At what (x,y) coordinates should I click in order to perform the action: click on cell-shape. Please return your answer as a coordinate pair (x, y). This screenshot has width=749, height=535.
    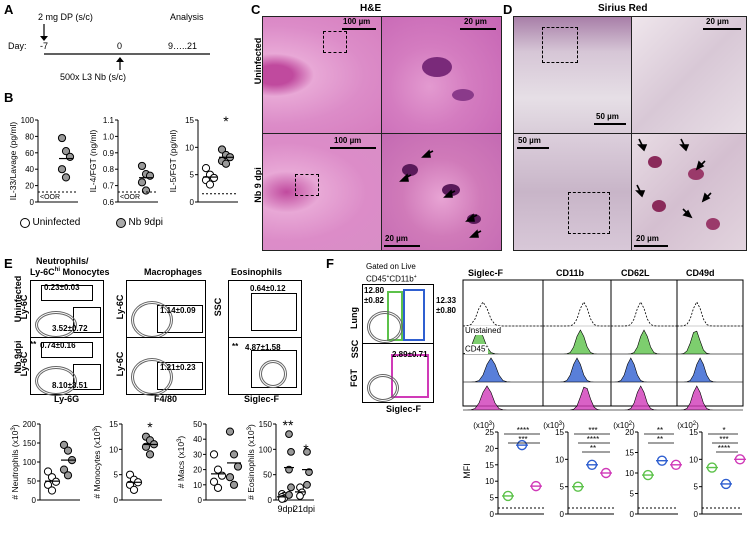
    Looking at the image, I should click on (655, 162).